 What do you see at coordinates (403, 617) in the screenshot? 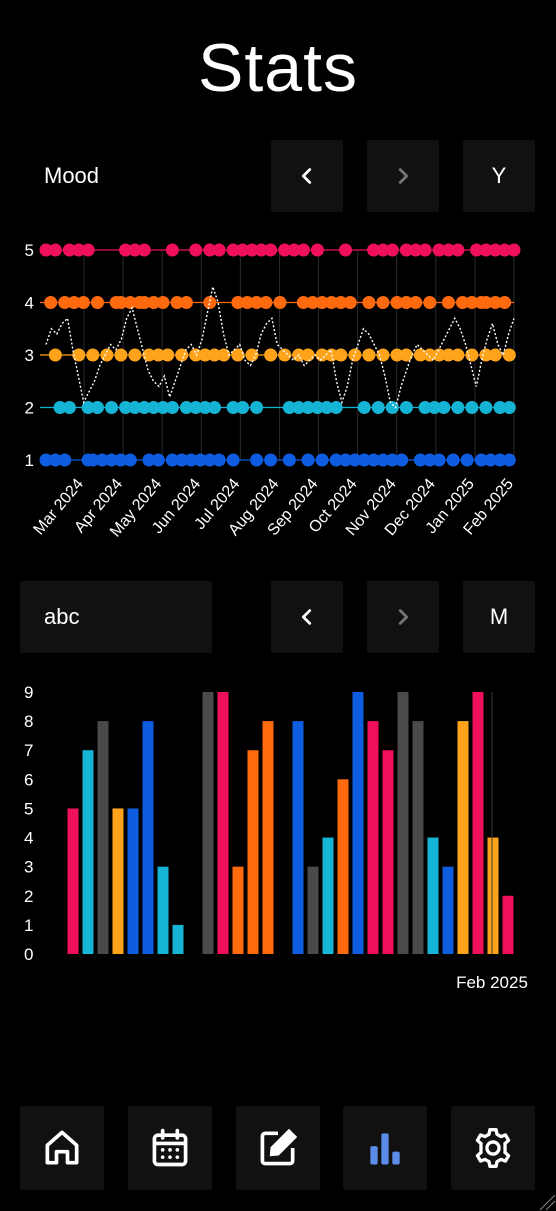
I see `abc-next-button` at bounding box center [403, 617].